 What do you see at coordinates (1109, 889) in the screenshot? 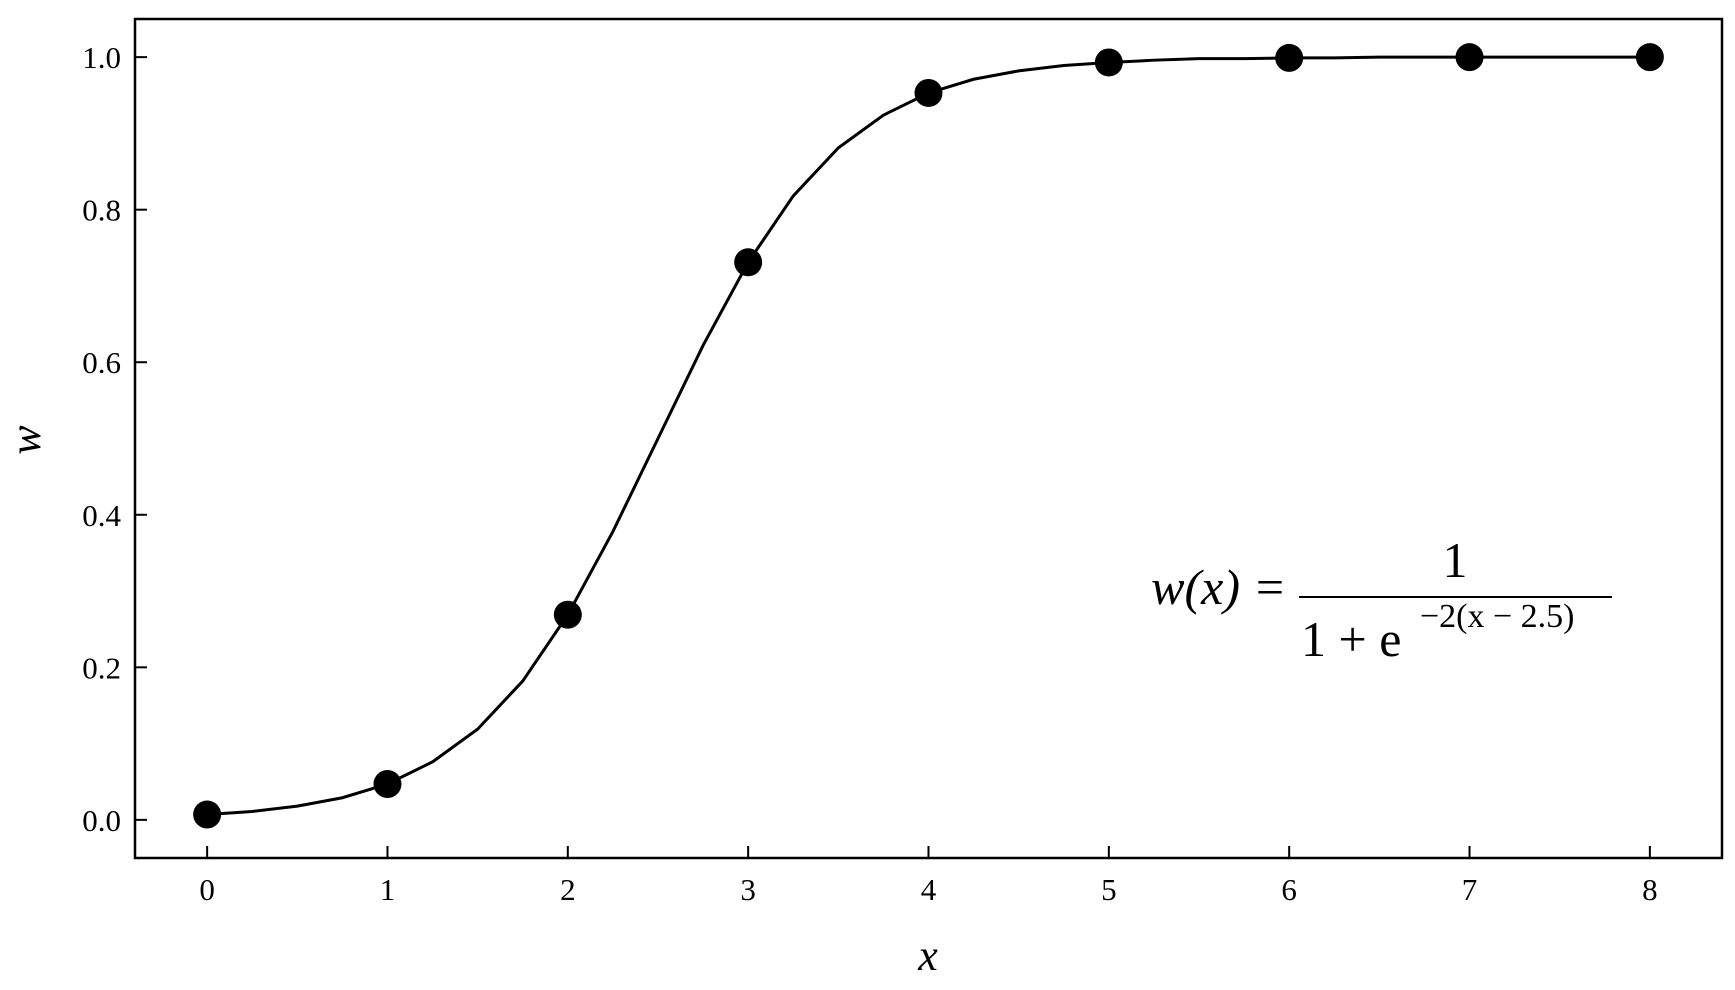
I see `x-tick-label: 5` at bounding box center [1109, 889].